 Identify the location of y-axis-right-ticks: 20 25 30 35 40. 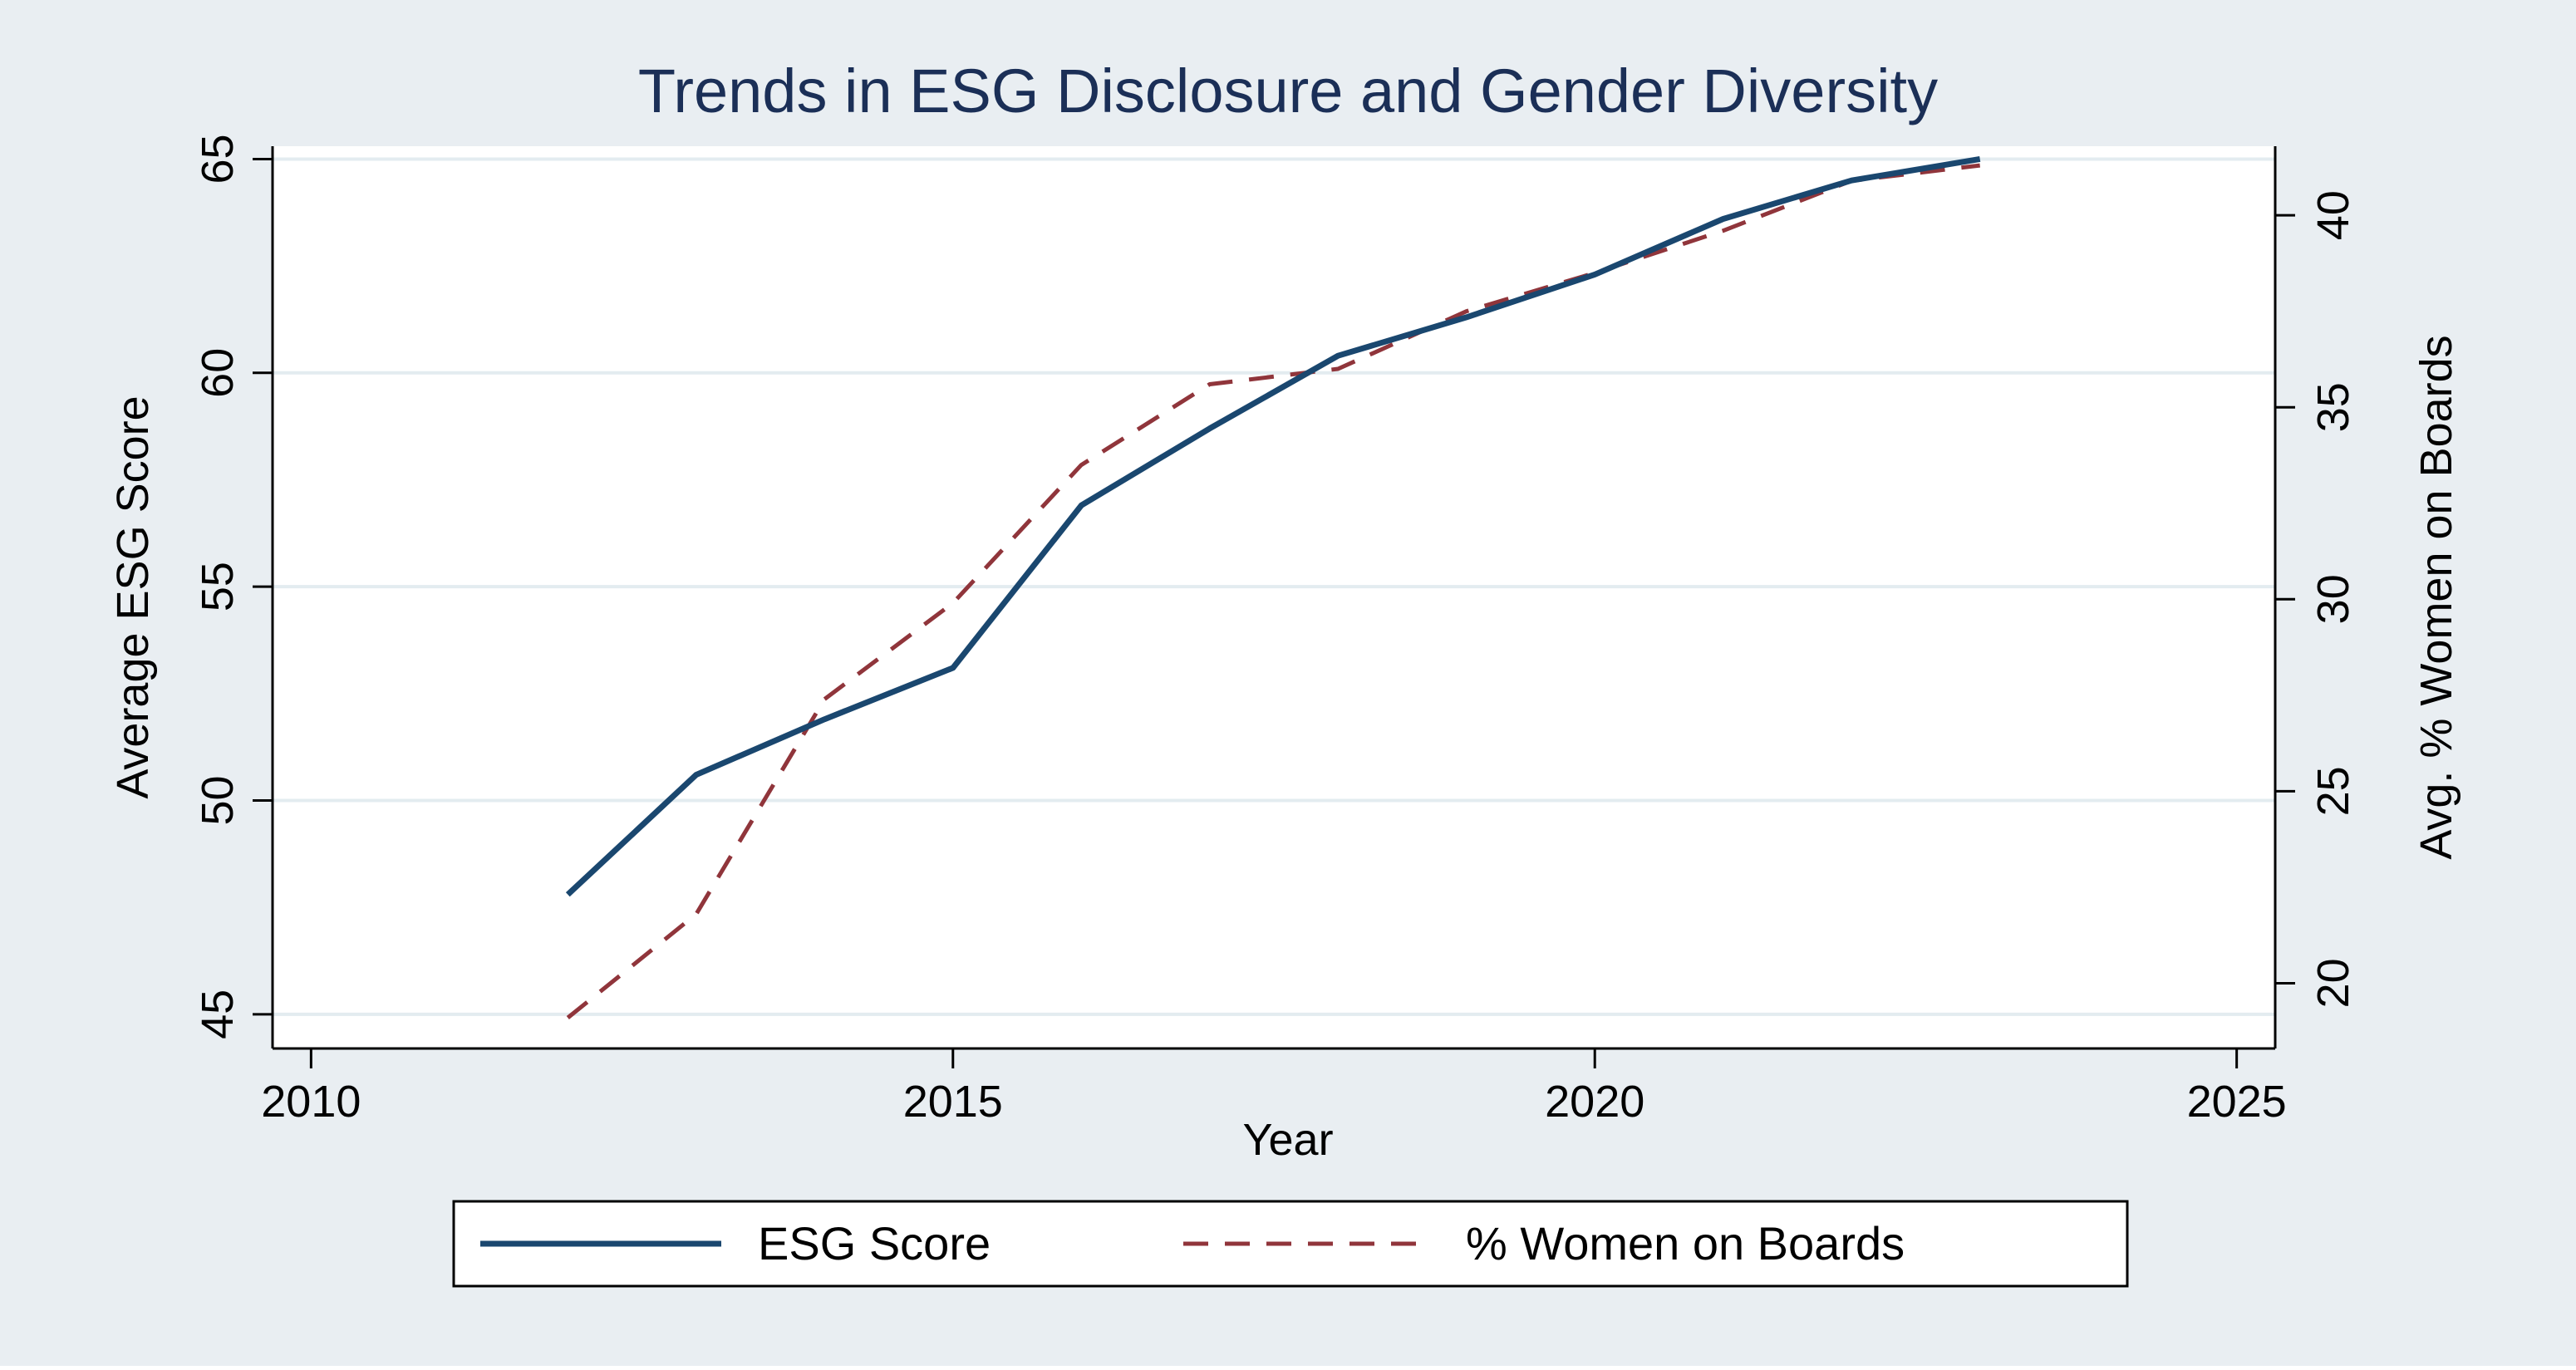
(2316, 599).